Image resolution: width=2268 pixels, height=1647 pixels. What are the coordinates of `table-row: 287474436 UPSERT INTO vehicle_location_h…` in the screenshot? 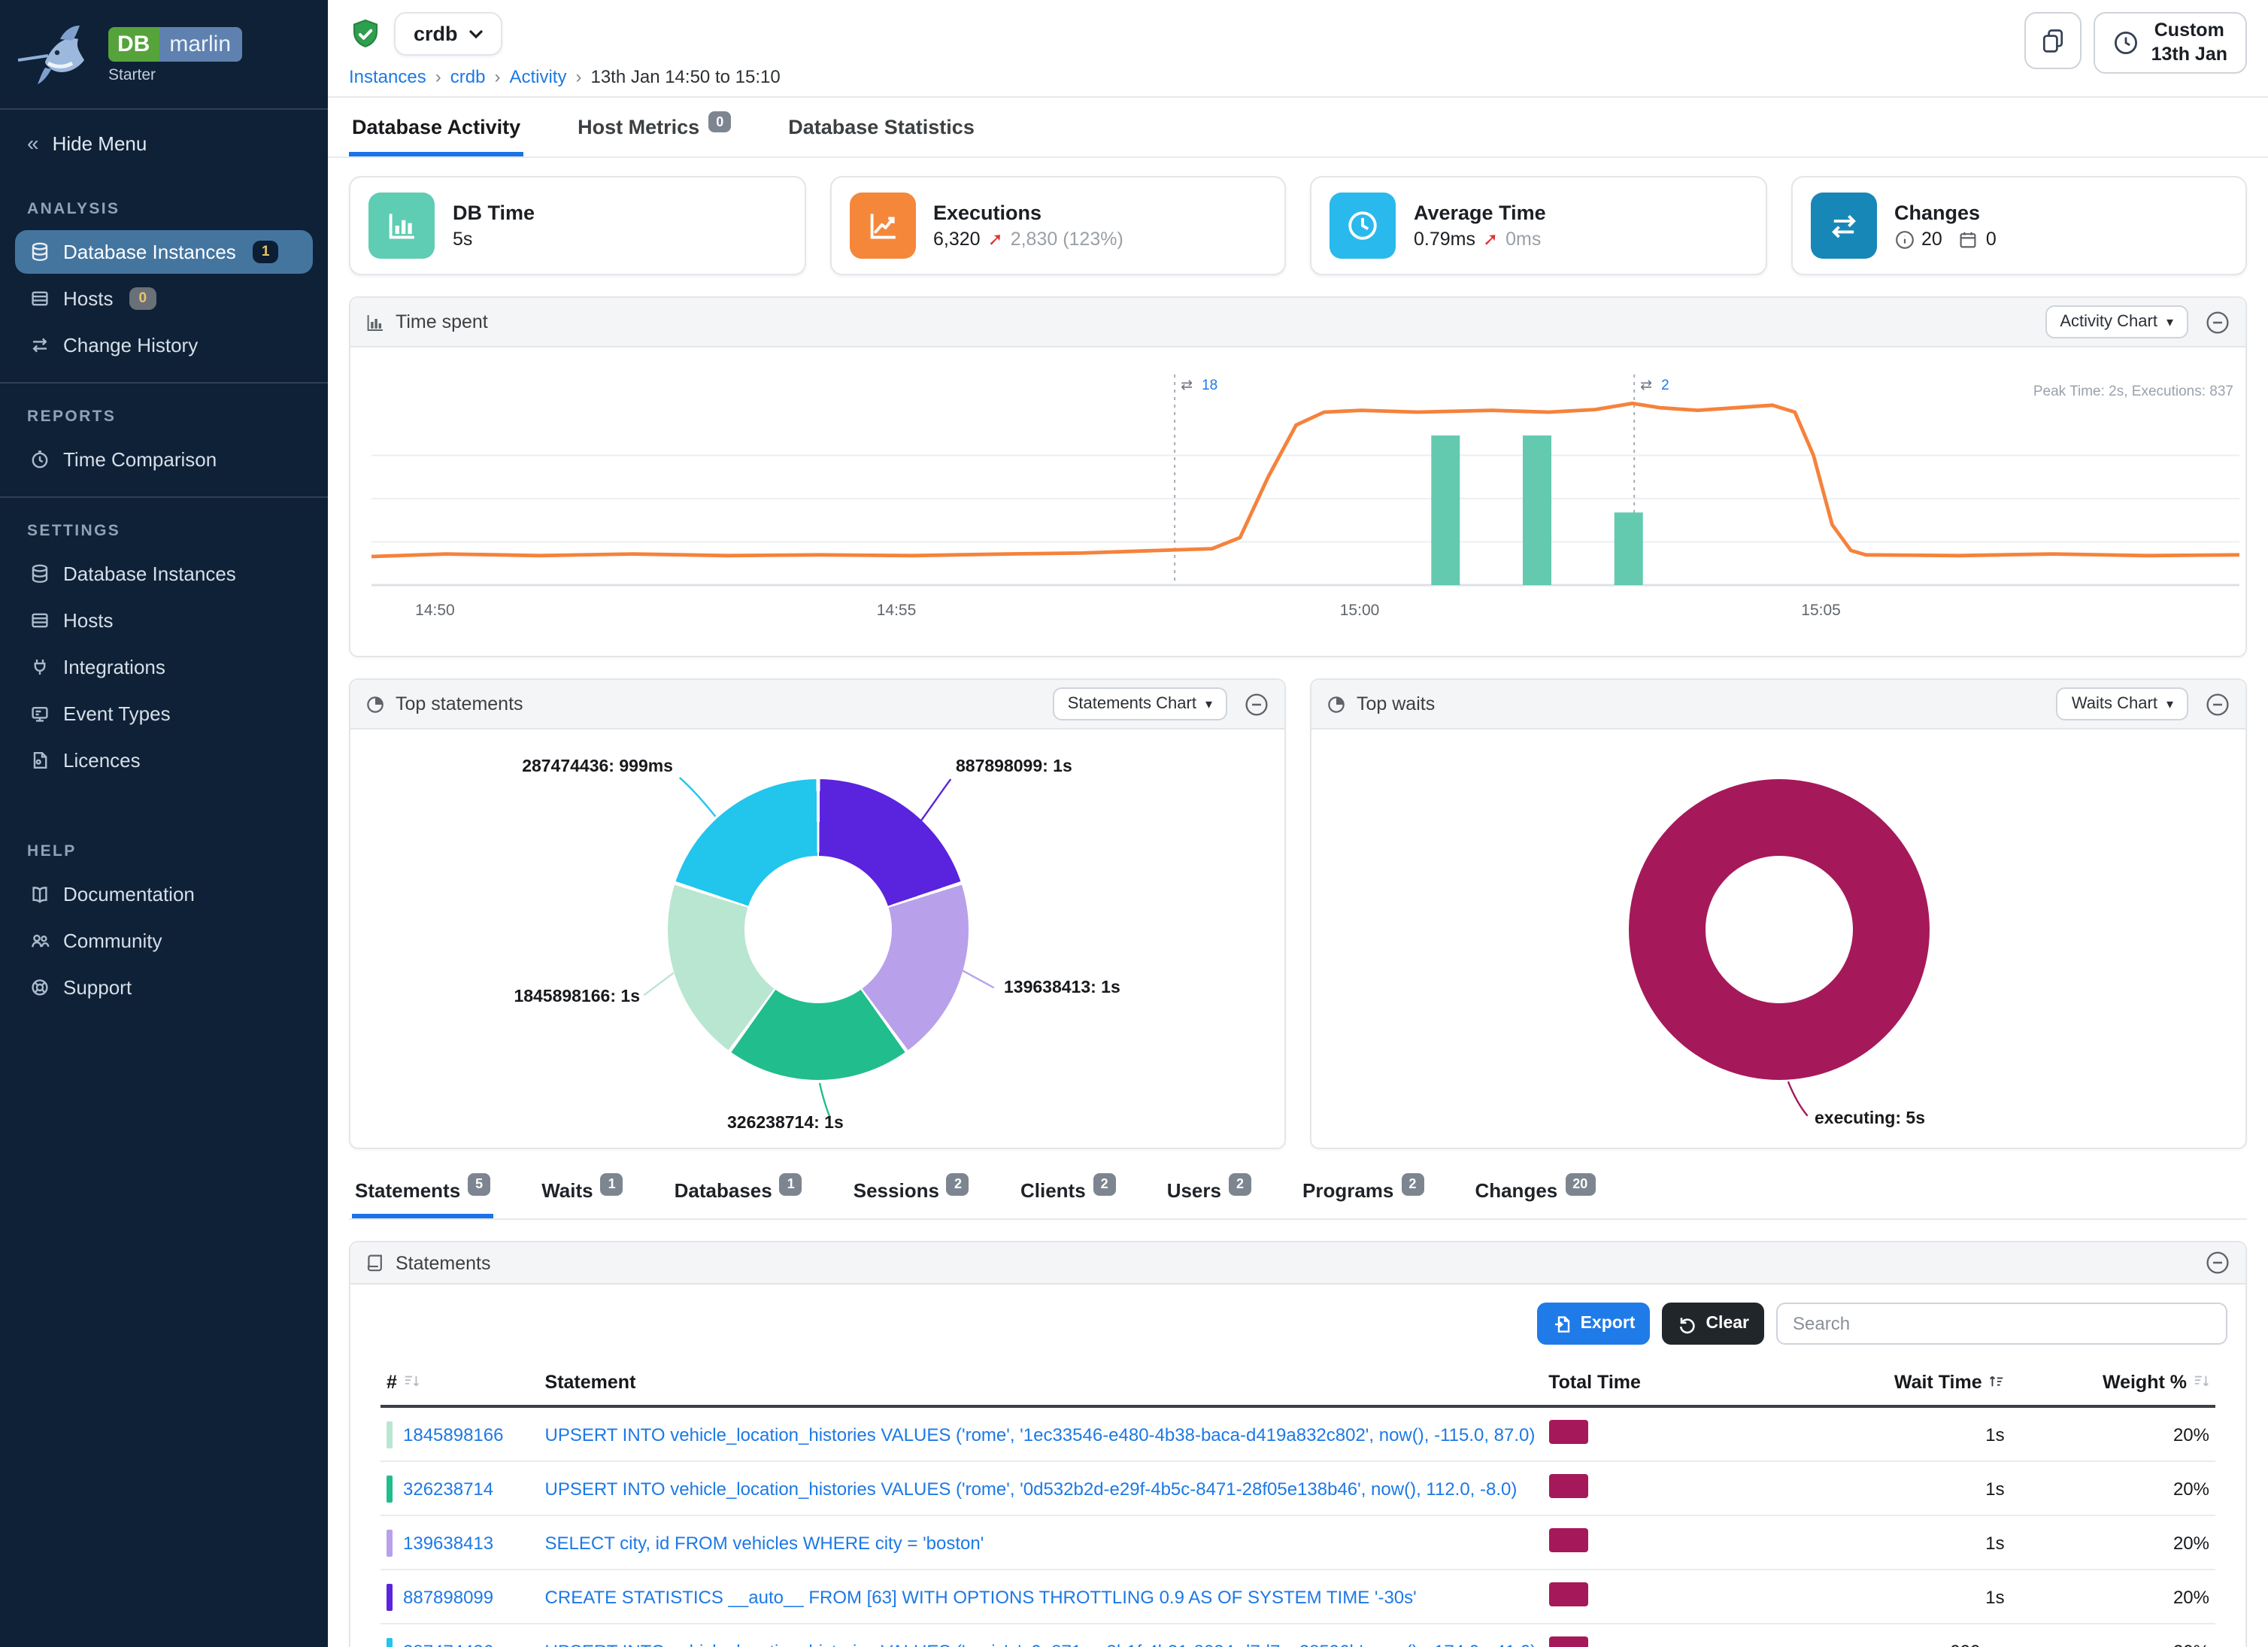 It's located at (1298, 1635).